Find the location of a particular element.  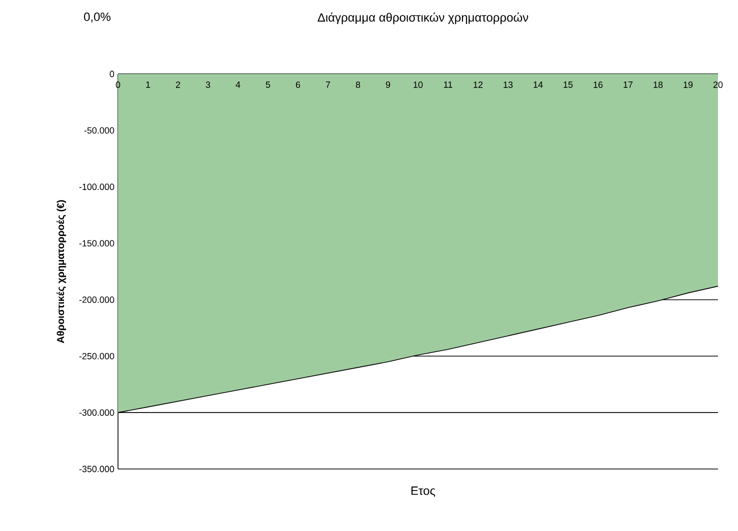

x-tick-label: 10 is located at coordinates (418, 85).